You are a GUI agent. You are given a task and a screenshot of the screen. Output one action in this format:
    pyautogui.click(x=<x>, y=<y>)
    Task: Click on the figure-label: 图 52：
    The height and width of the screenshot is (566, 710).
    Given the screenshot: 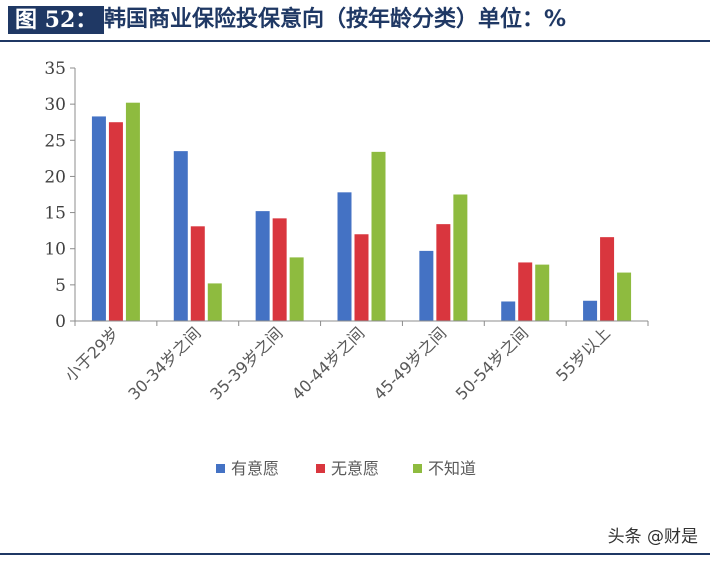 What is the action you would take?
    pyautogui.click(x=56, y=20)
    